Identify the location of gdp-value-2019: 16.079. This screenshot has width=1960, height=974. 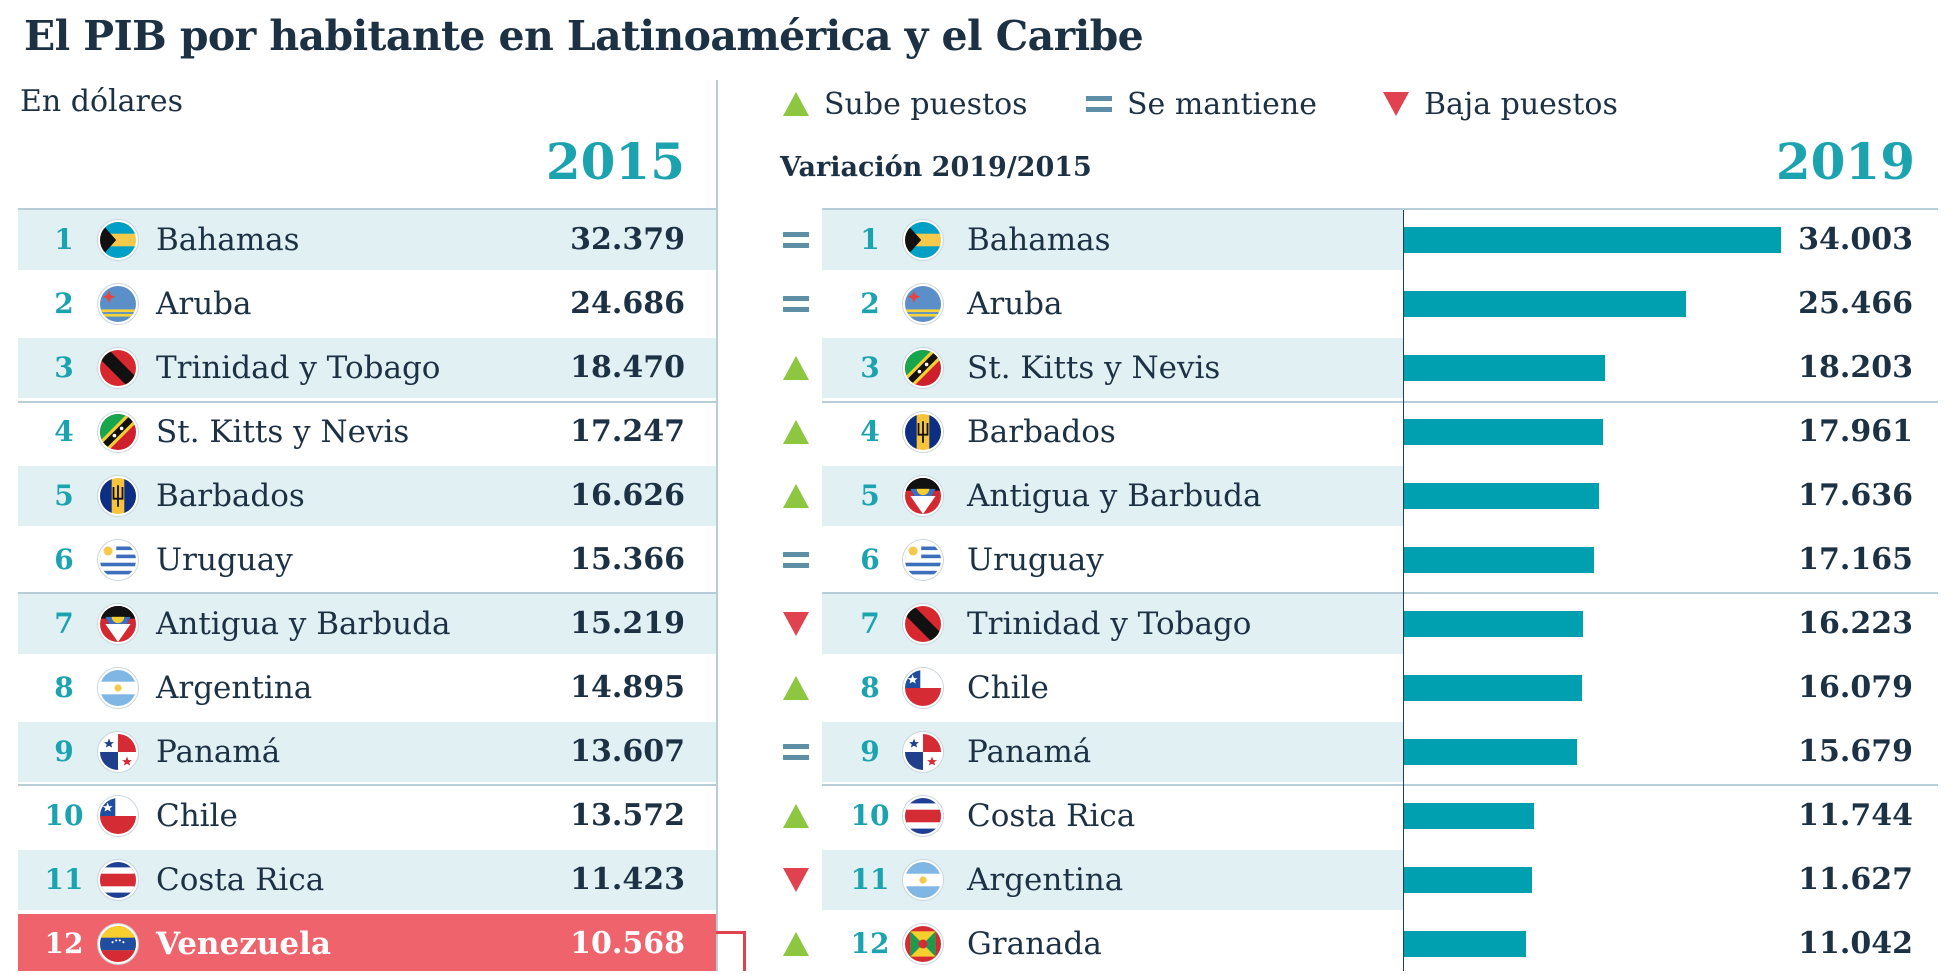
(1855, 687).